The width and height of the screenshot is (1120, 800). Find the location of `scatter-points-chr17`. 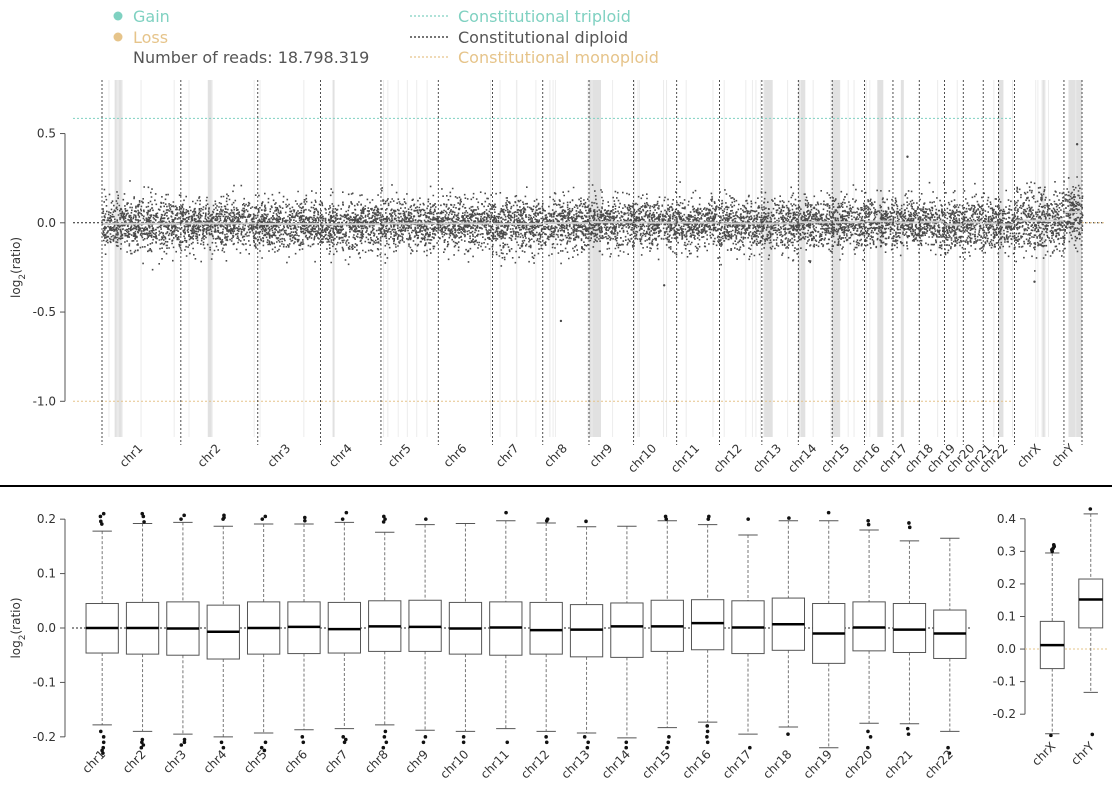

scatter-points-chr17 is located at coordinates (907, 223).